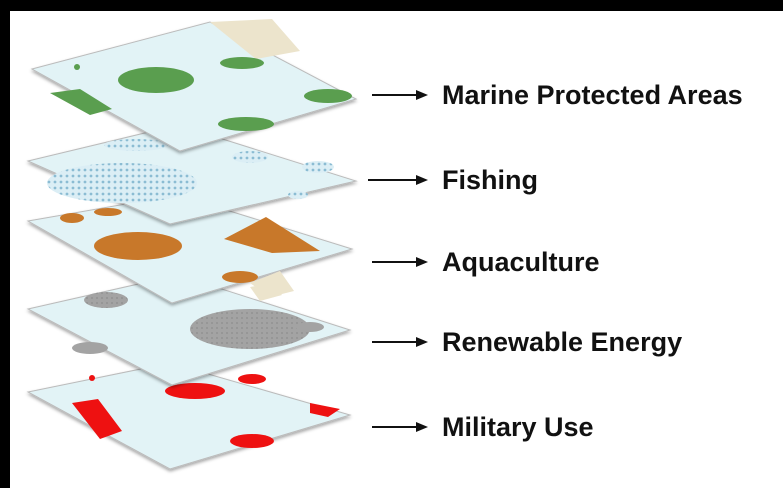  What do you see at coordinates (272, 284) in the screenshot?
I see `aquaculture-land` at bounding box center [272, 284].